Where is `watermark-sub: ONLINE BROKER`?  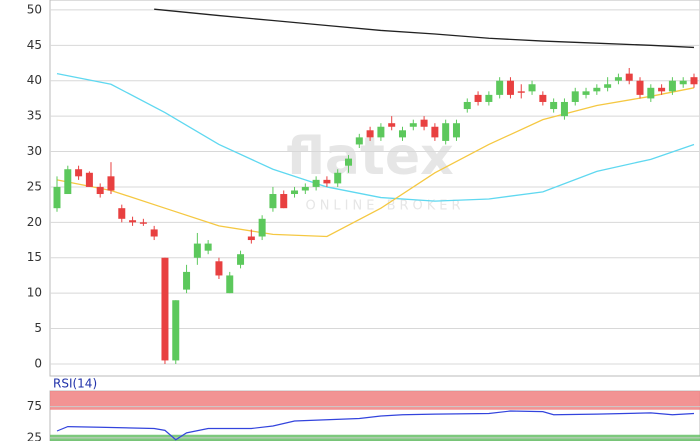
watermark-sub: ONLINE BROKER is located at coordinates (384, 206).